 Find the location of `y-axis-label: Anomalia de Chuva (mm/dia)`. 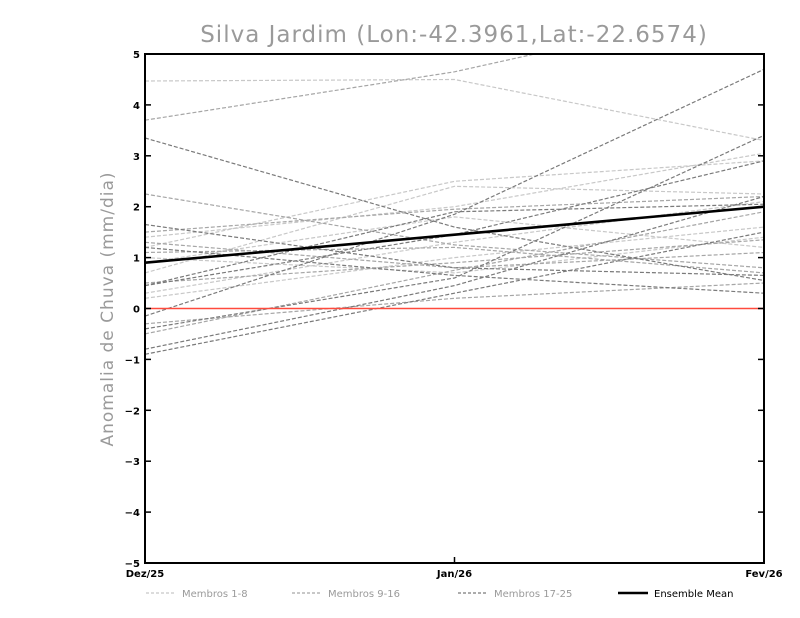

y-axis-label: Anomalia de Chuva (mm/dia) is located at coordinates (108, 308).